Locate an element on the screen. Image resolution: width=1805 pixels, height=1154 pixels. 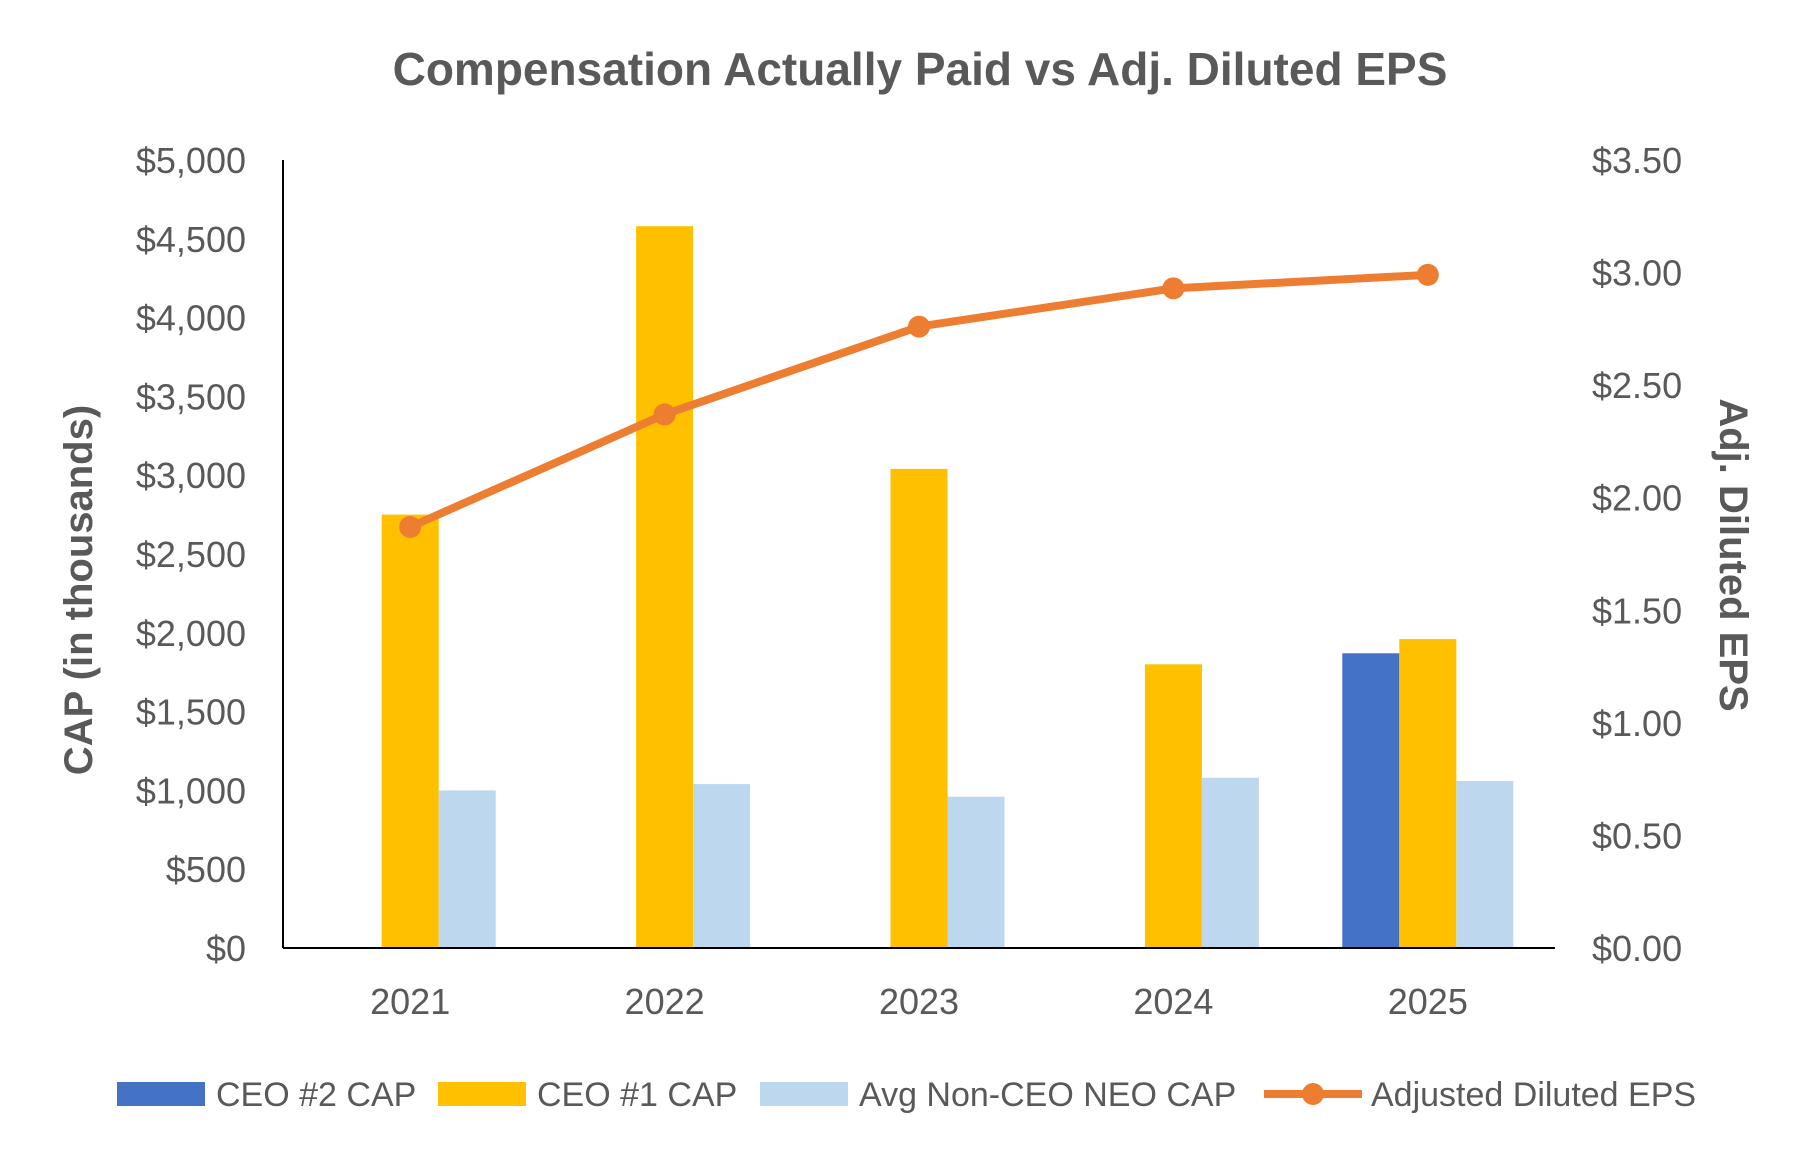
bar-ceo-1-cap-2021 is located at coordinates (410, 731).